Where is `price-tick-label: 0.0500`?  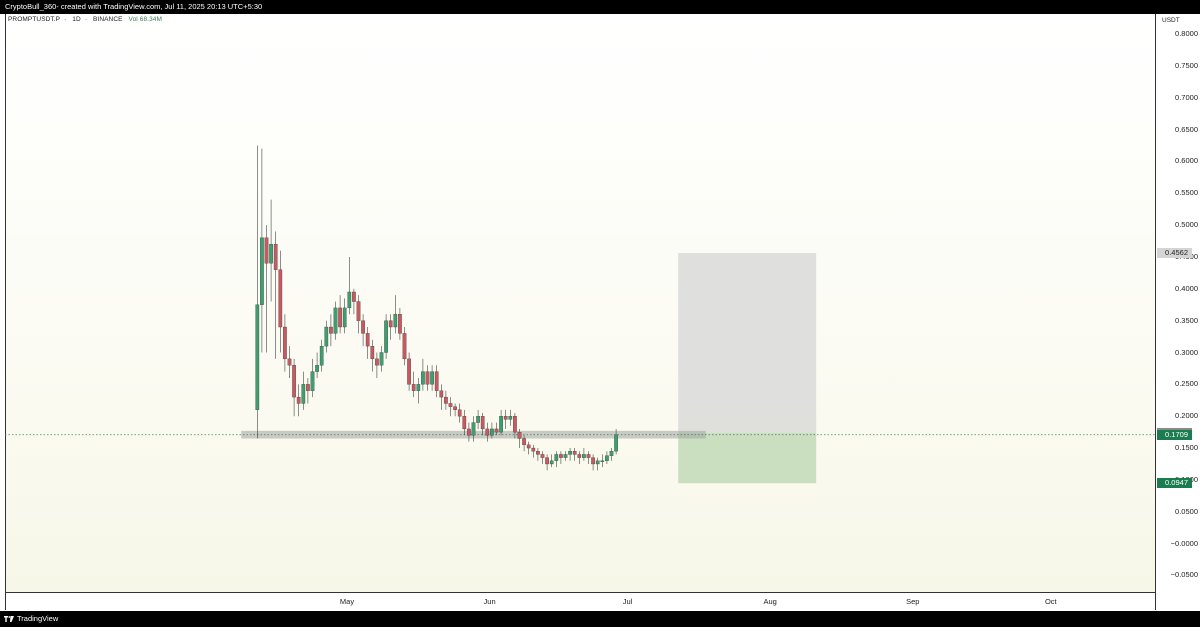
price-tick-label: 0.0500 is located at coordinates (1186, 511).